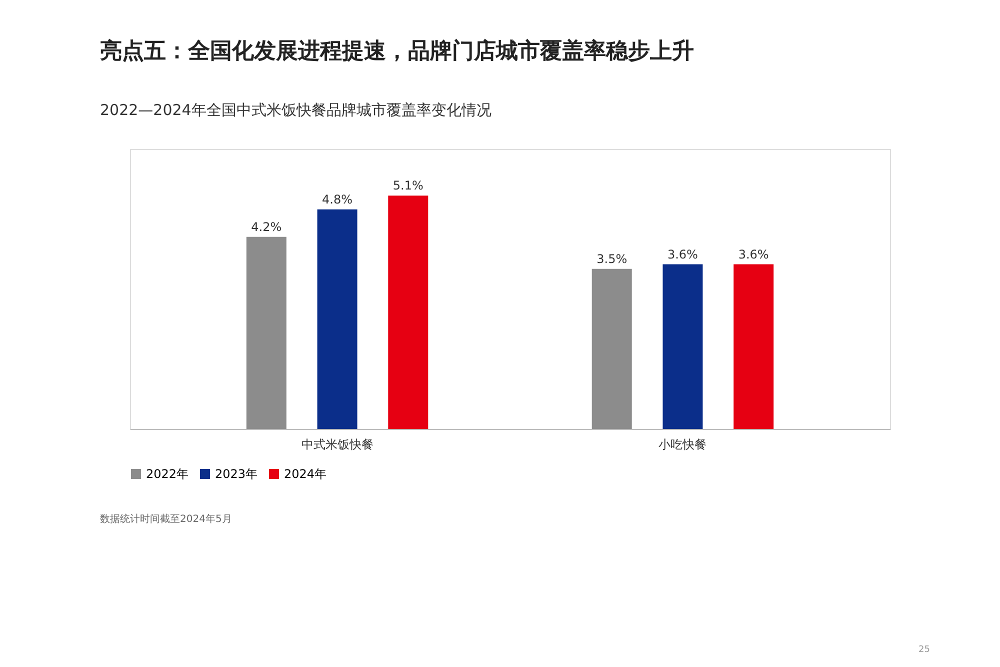 The image size is (1000, 667). Describe the element at coordinates (337, 445) in the screenshot. I see `x-tick-label: 中式米饭快餐` at that location.